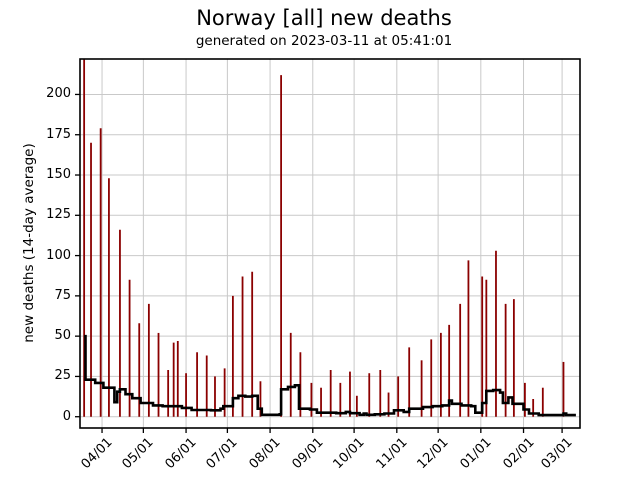  I want to click on y-tick-label: 175, so click(58, 134).